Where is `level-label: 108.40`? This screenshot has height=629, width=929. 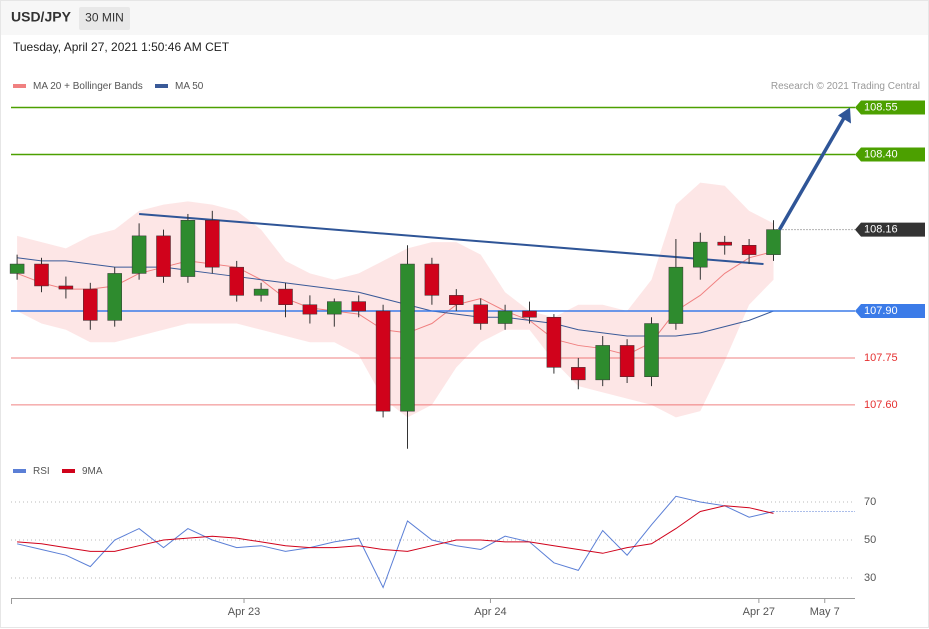
level-label: 108.40 is located at coordinates (881, 154).